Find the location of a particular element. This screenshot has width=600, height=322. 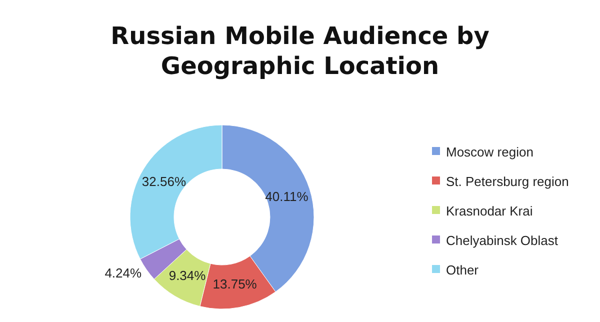

legend-label: Krasnodar Krai is located at coordinates (489, 211).